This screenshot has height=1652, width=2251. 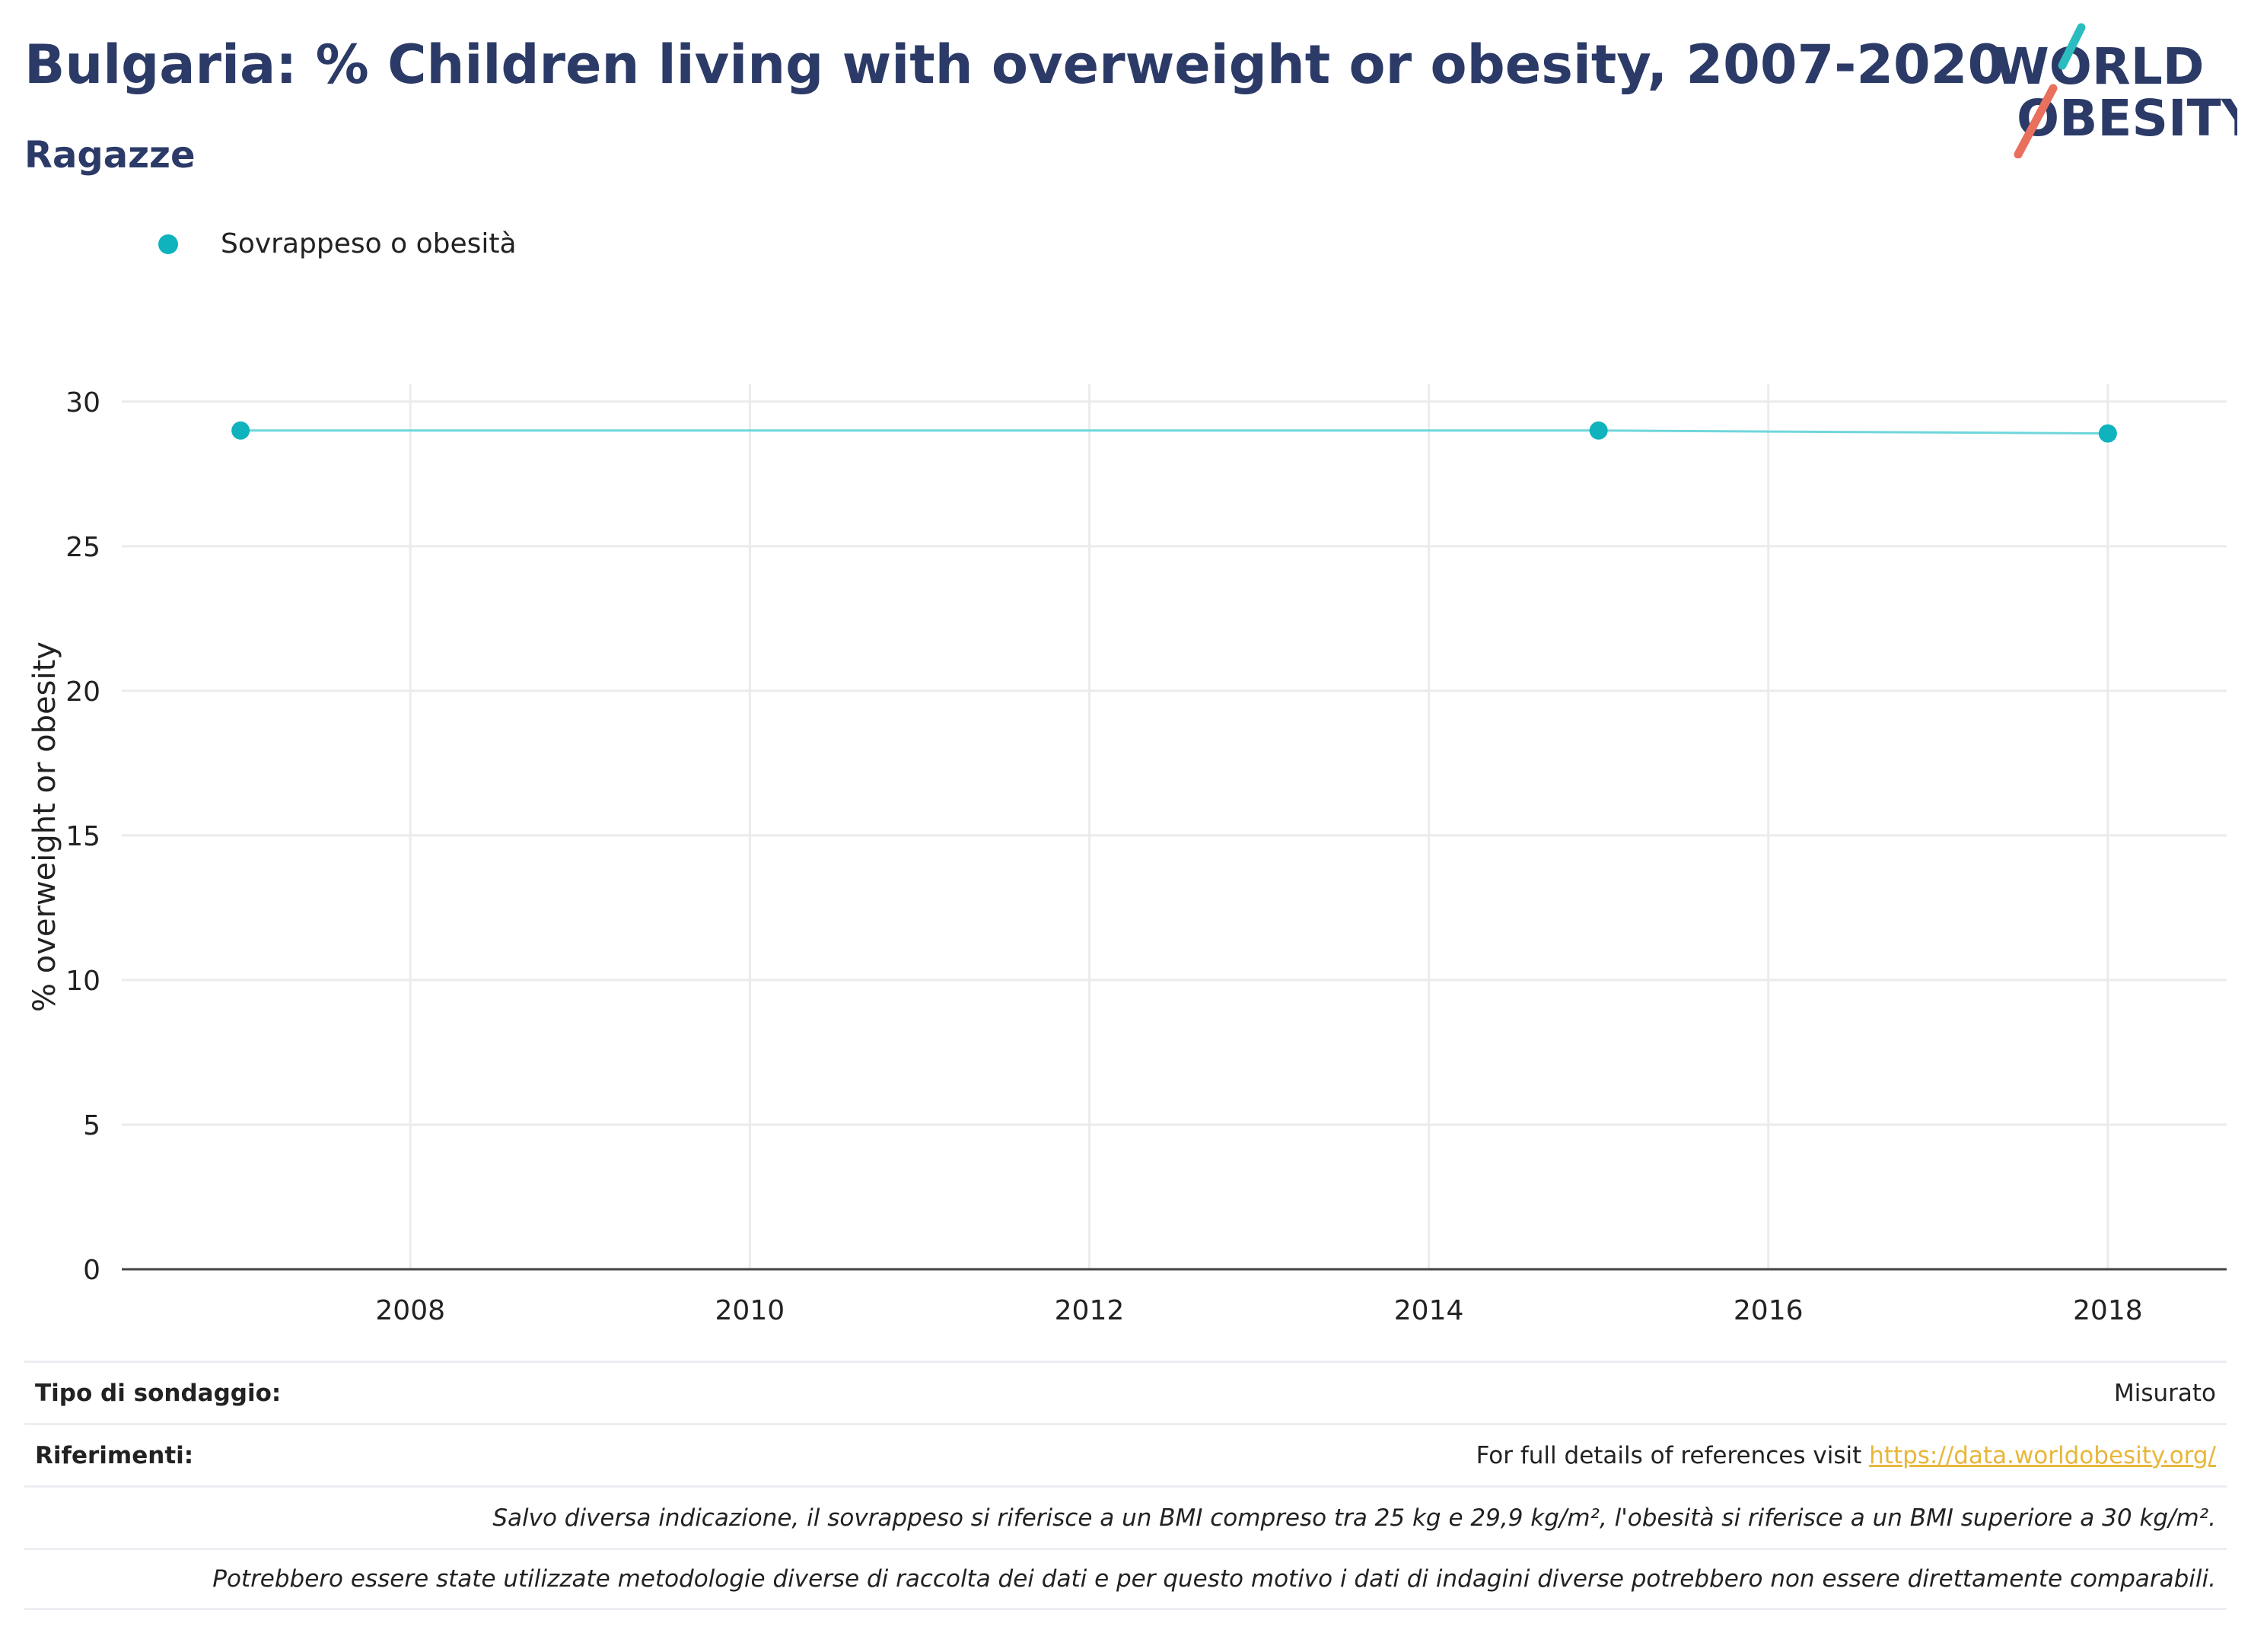 I want to click on y-tick-label: 5, so click(x=91, y=1125).